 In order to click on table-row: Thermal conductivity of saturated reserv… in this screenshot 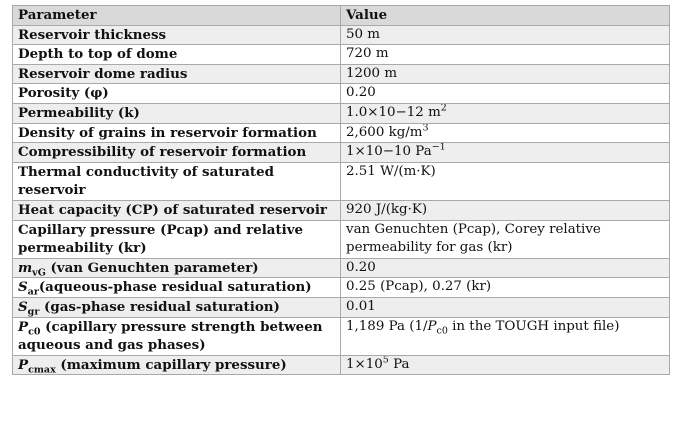, I will do `click(341, 181)`.